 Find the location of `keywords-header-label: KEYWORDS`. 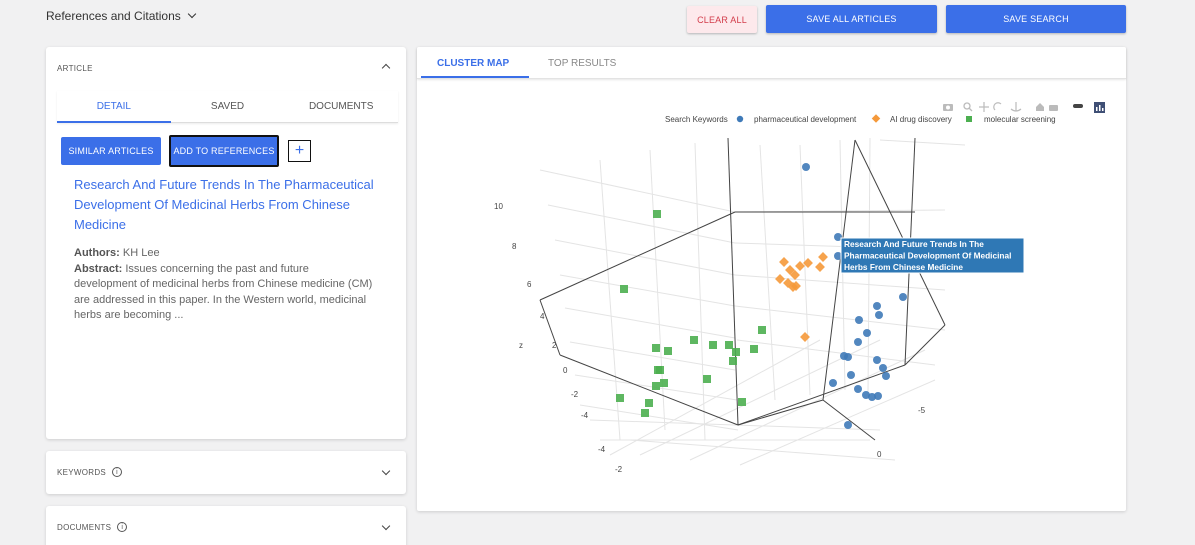

keywords-header-label: KEYWORDS is located at coordinates (82, 472).